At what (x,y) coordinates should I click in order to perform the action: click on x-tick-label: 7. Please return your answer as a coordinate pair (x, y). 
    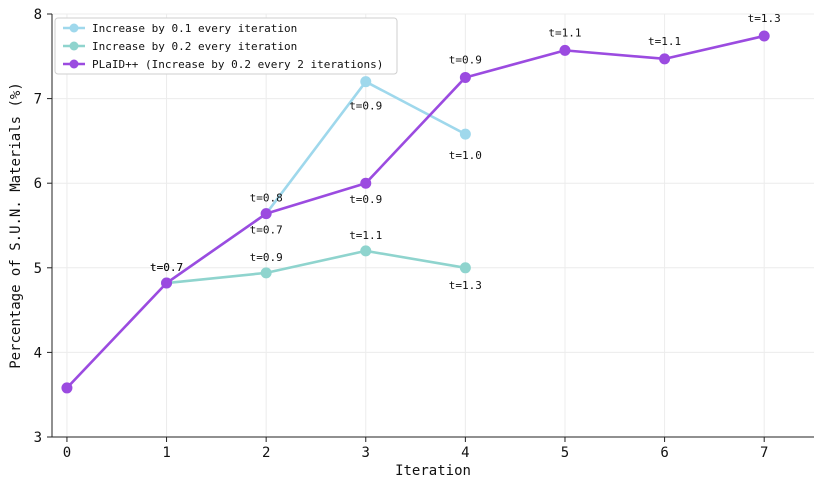
    Looking at the image, I should click on (764, 453).